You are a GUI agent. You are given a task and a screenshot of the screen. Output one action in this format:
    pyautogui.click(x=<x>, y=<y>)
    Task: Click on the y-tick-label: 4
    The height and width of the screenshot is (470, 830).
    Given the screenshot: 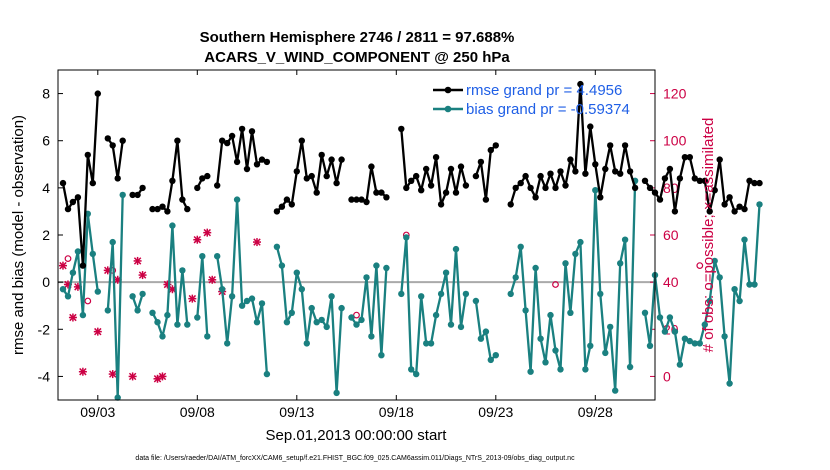 What is the action you would take?
    pyautogui.click(x=46, y=188)
    